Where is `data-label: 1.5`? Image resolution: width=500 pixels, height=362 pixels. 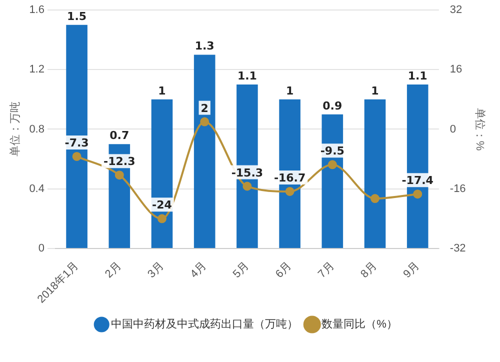 data-label: 1.5 is located at coordinates (77, 16).